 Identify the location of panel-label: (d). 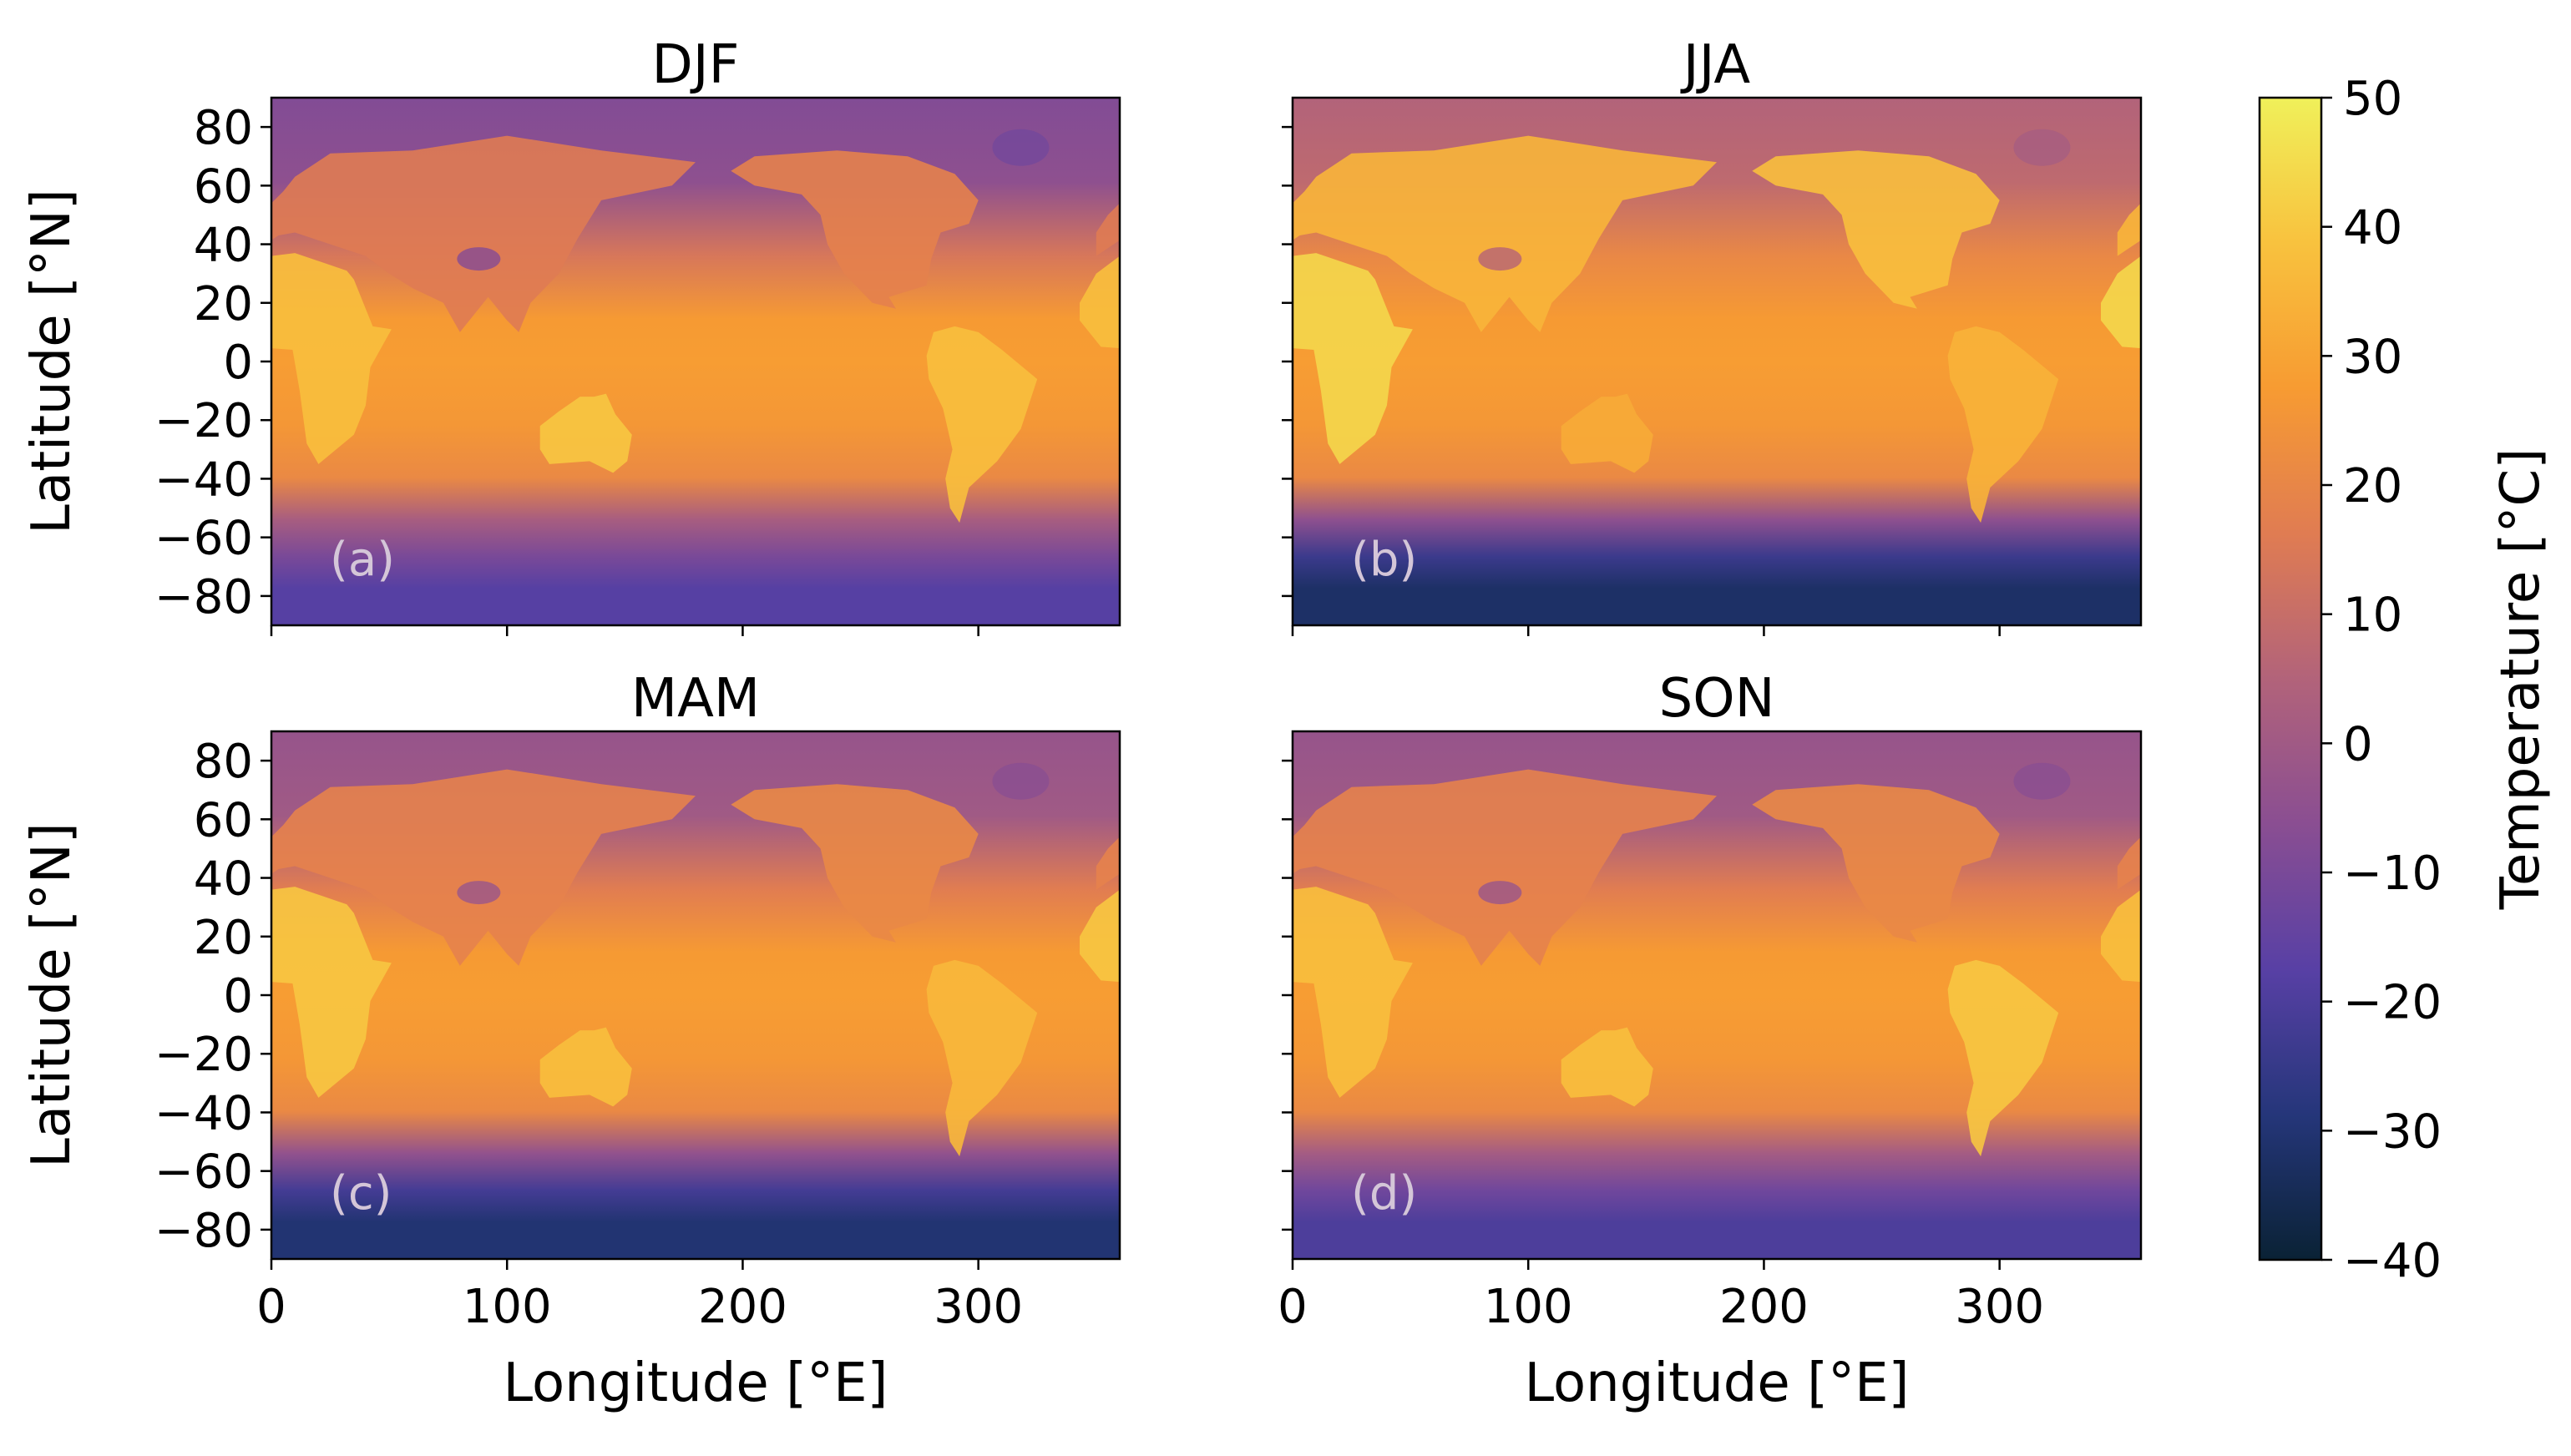
(1384, 1193).